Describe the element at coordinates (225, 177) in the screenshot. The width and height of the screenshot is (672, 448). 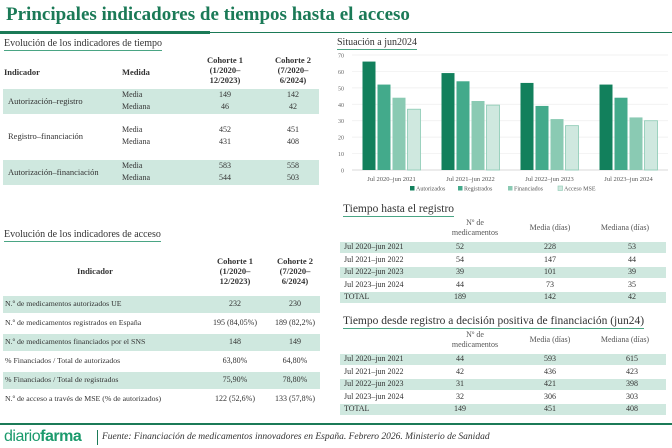
I see `cohorte-1-value: 544` at that location.